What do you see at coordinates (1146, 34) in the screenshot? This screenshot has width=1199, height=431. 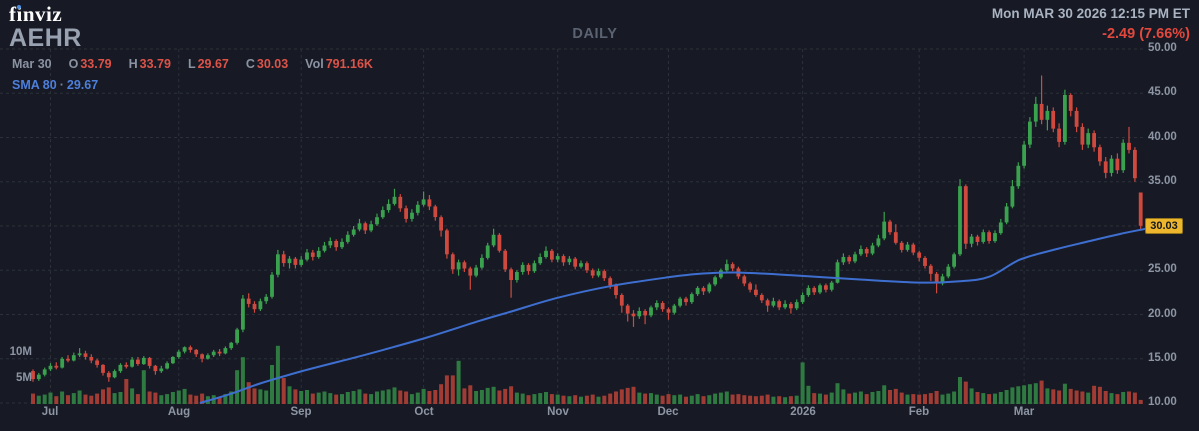 I see `price-change: -2.49 (7.66%)` at bounding box center [1146, 34].